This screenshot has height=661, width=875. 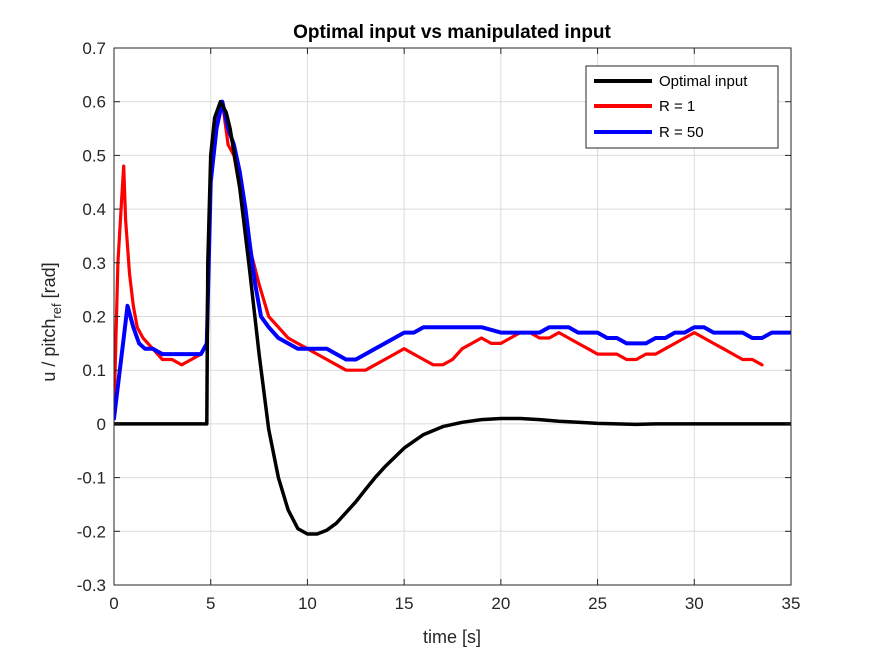 I want to click on y-axis-label-main: u / pitch, so click(x=49, y=350).